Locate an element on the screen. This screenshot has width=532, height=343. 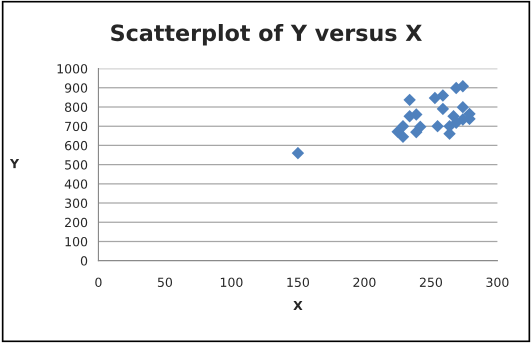
y-tick-label: 300 is located at coordinates (76, 203).